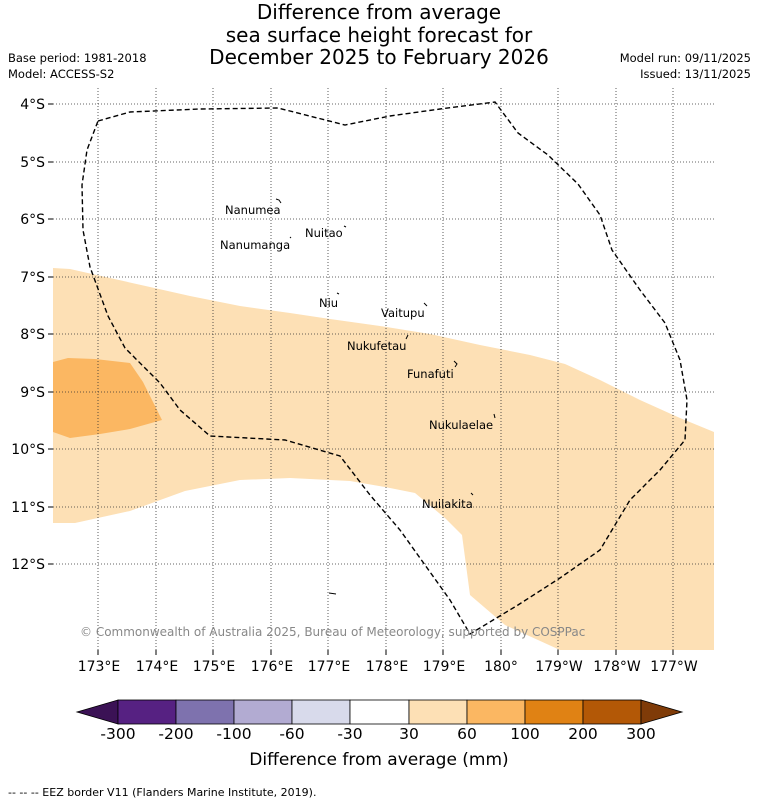  What do you see at coordinates (379, 35) in the screenshot?
I see `title-line-2: sea surface height forecast for` at bounding box center [379, 35].